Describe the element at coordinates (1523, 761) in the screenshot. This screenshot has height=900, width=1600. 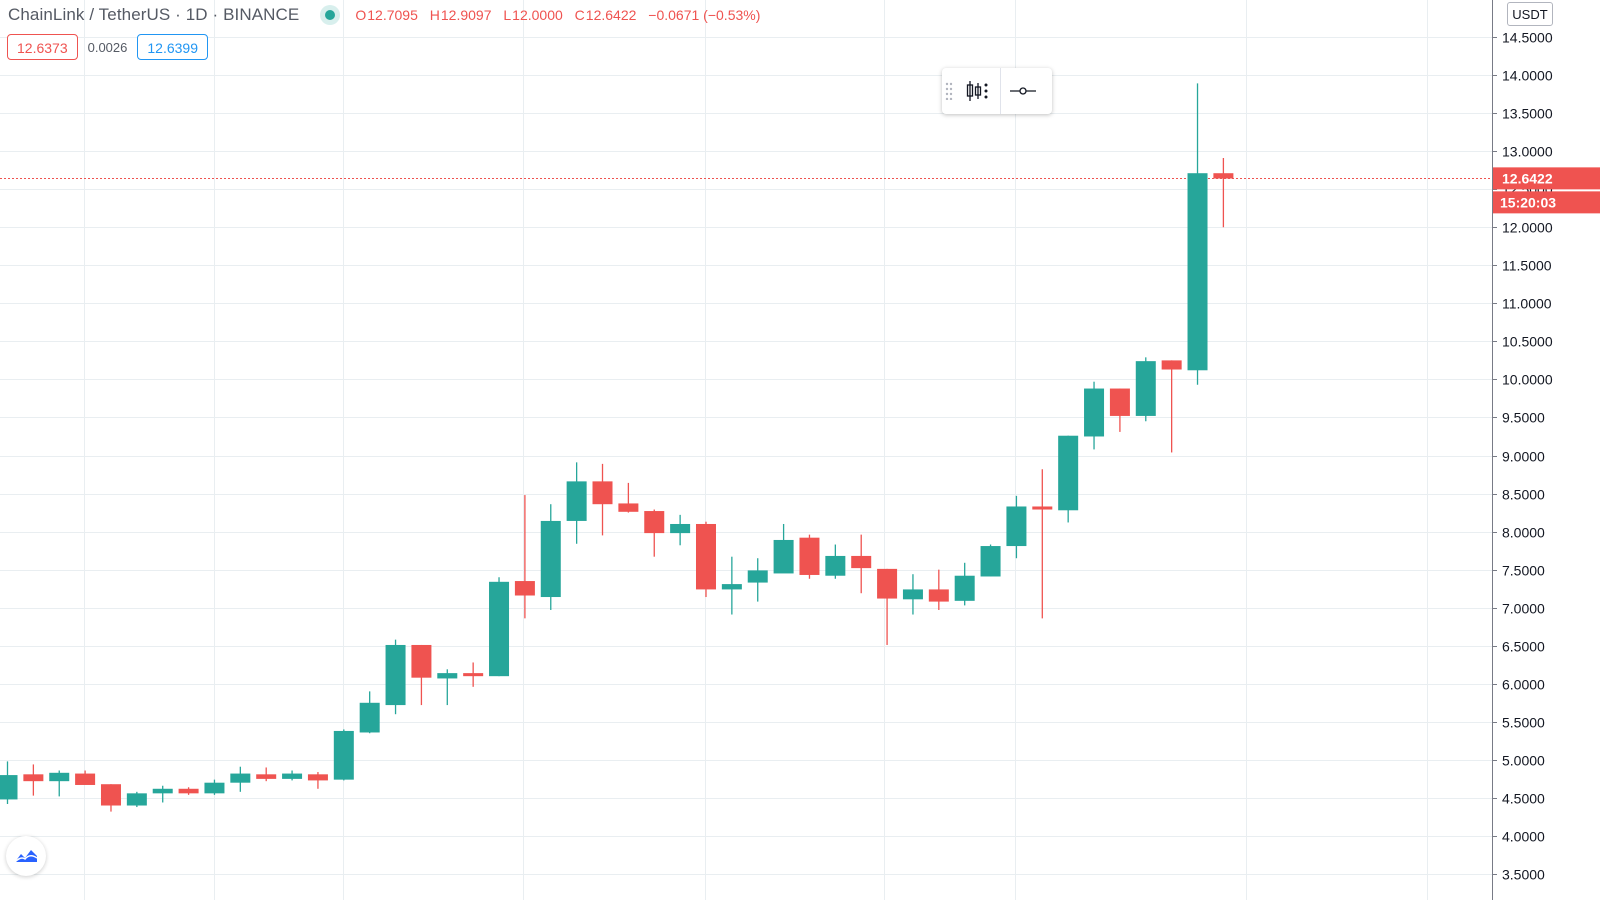
I see `price-tick-label: 5.0000` at that location.